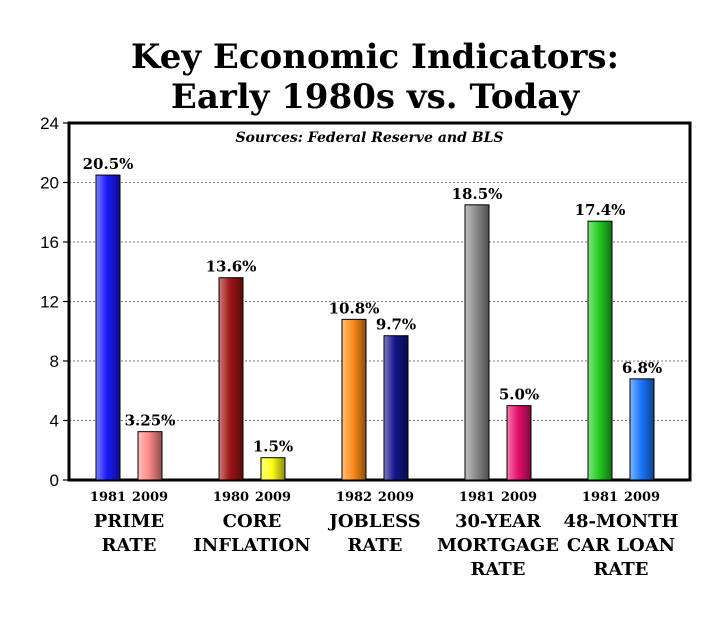  I want to click on bar-value-label: 1.5%, so click(273, 447).